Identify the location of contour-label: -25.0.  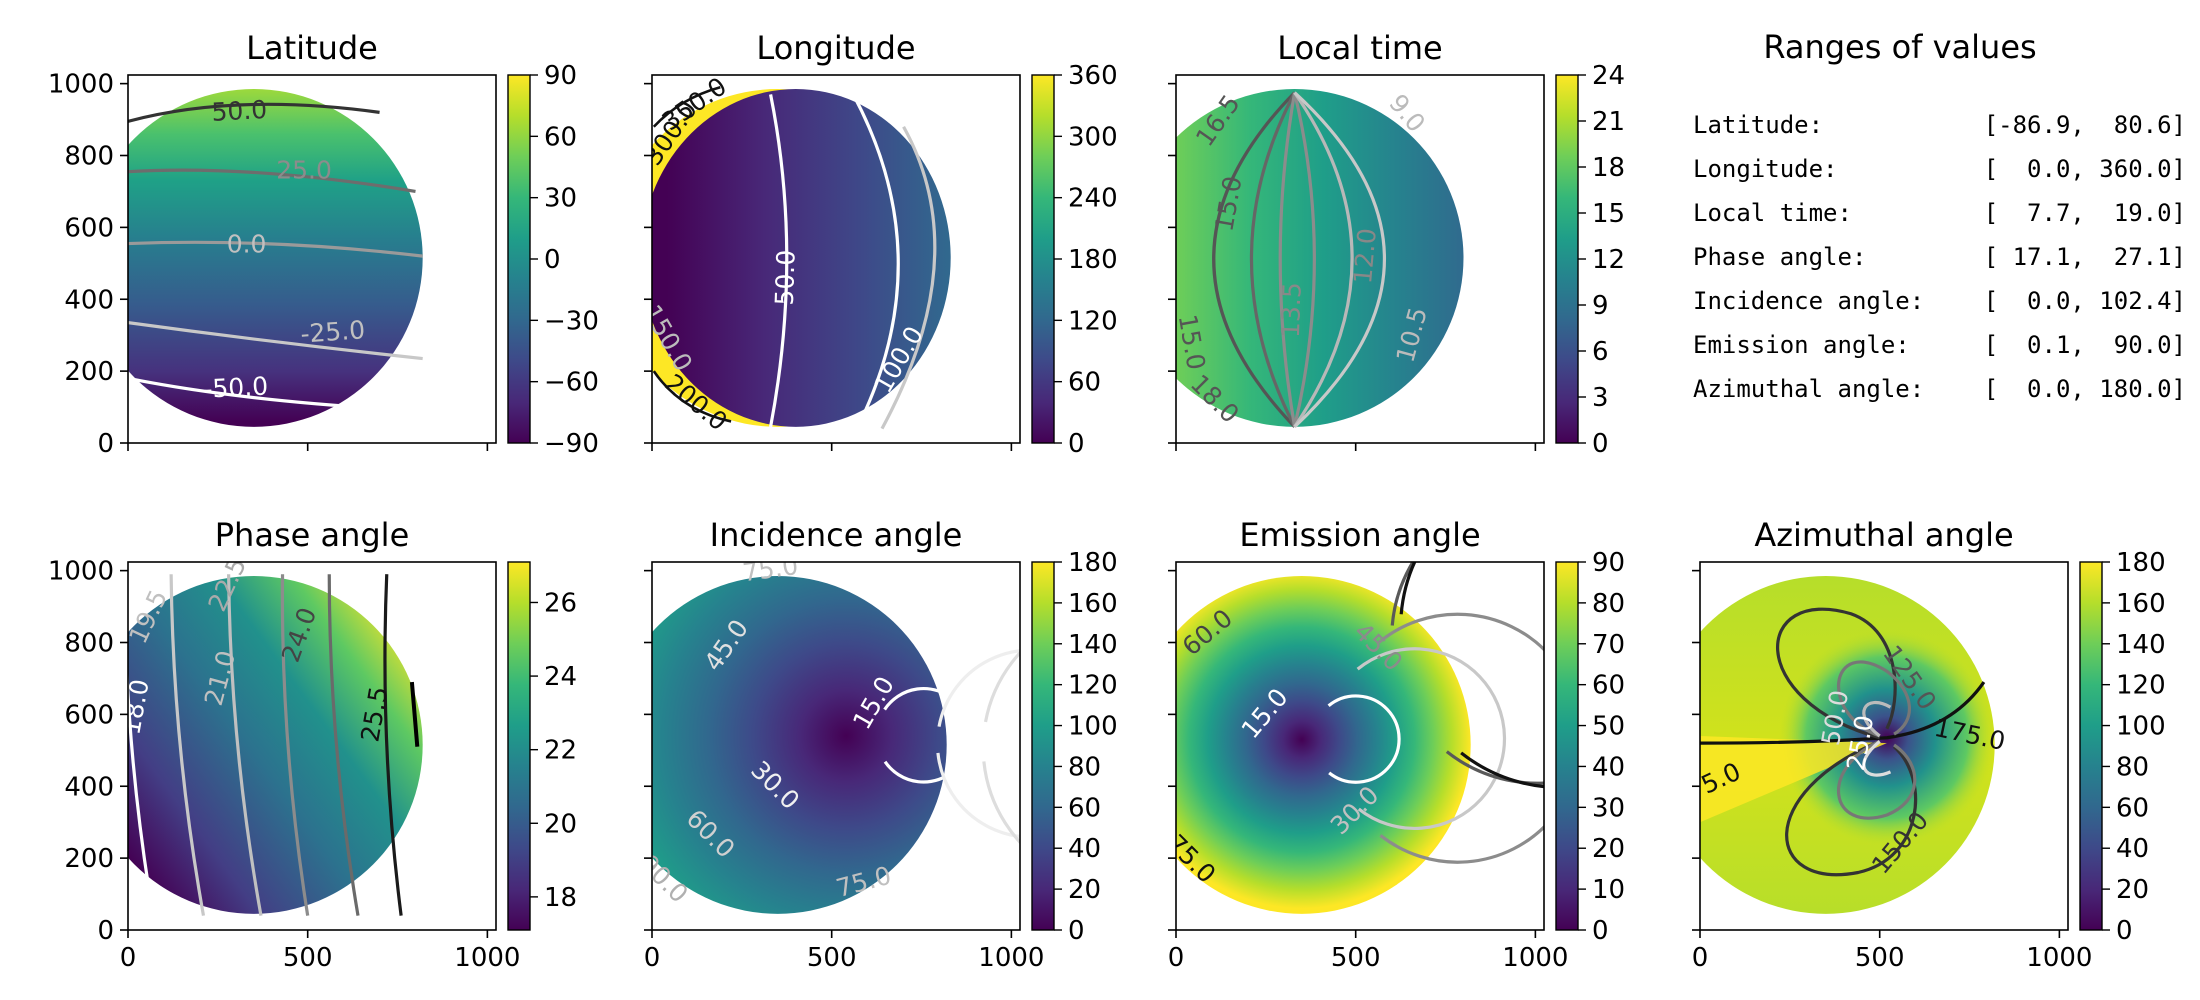
(332, 331).